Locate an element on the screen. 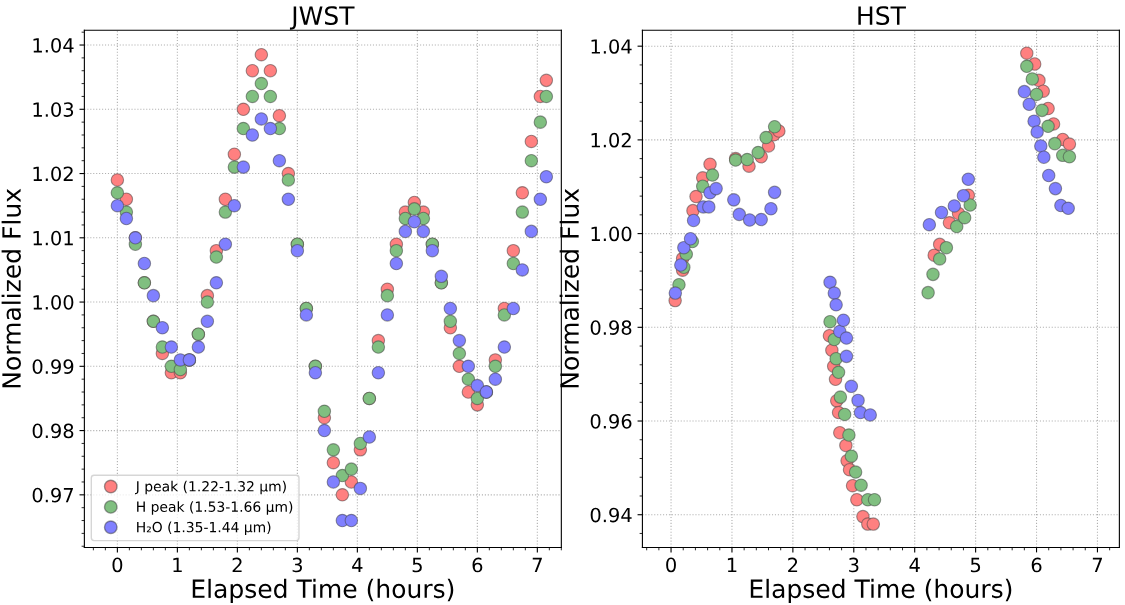  legend-label: J peak (1.22-1.32 μm) is located at coordinates (210, 487).